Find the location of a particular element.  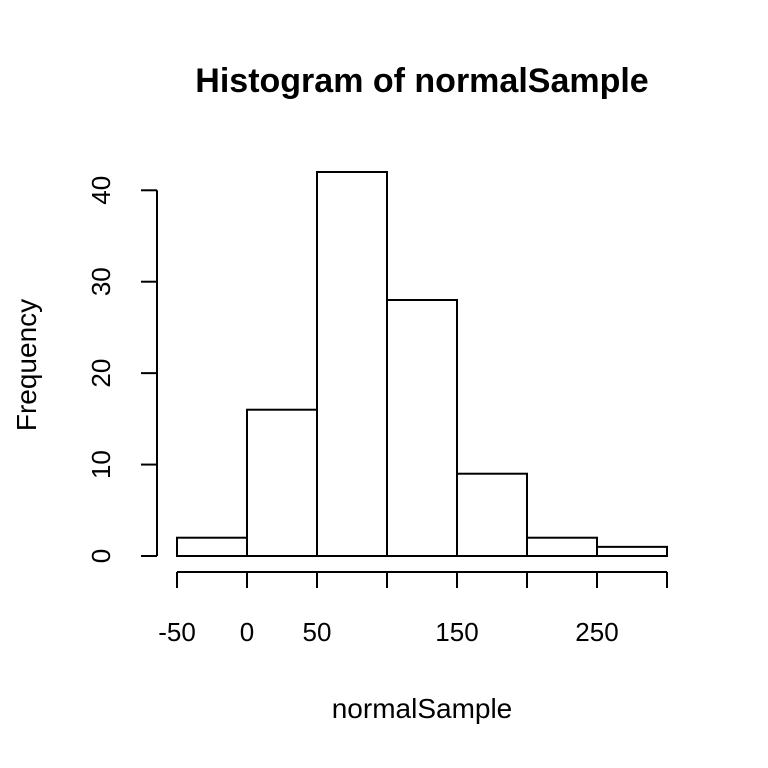

y-axis-label: Frequency is located at coordinates (26, 365).